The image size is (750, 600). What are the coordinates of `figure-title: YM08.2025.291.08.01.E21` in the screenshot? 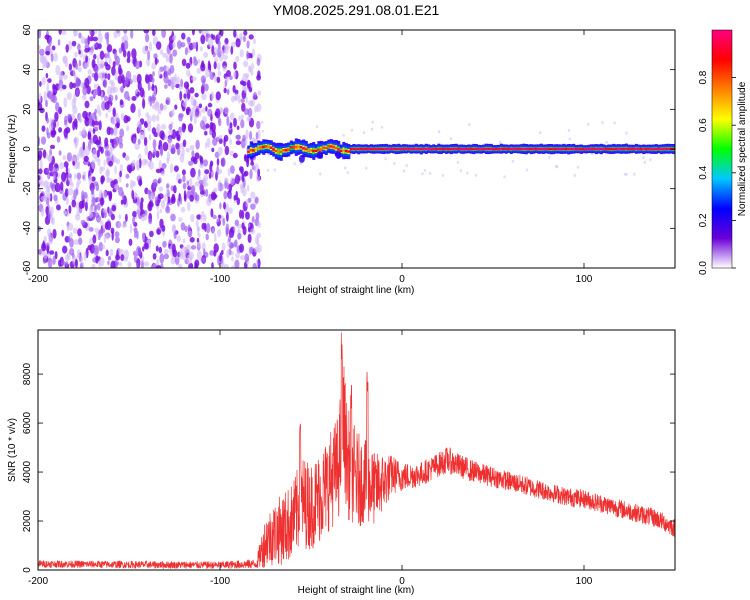 It's located at (356, 10).